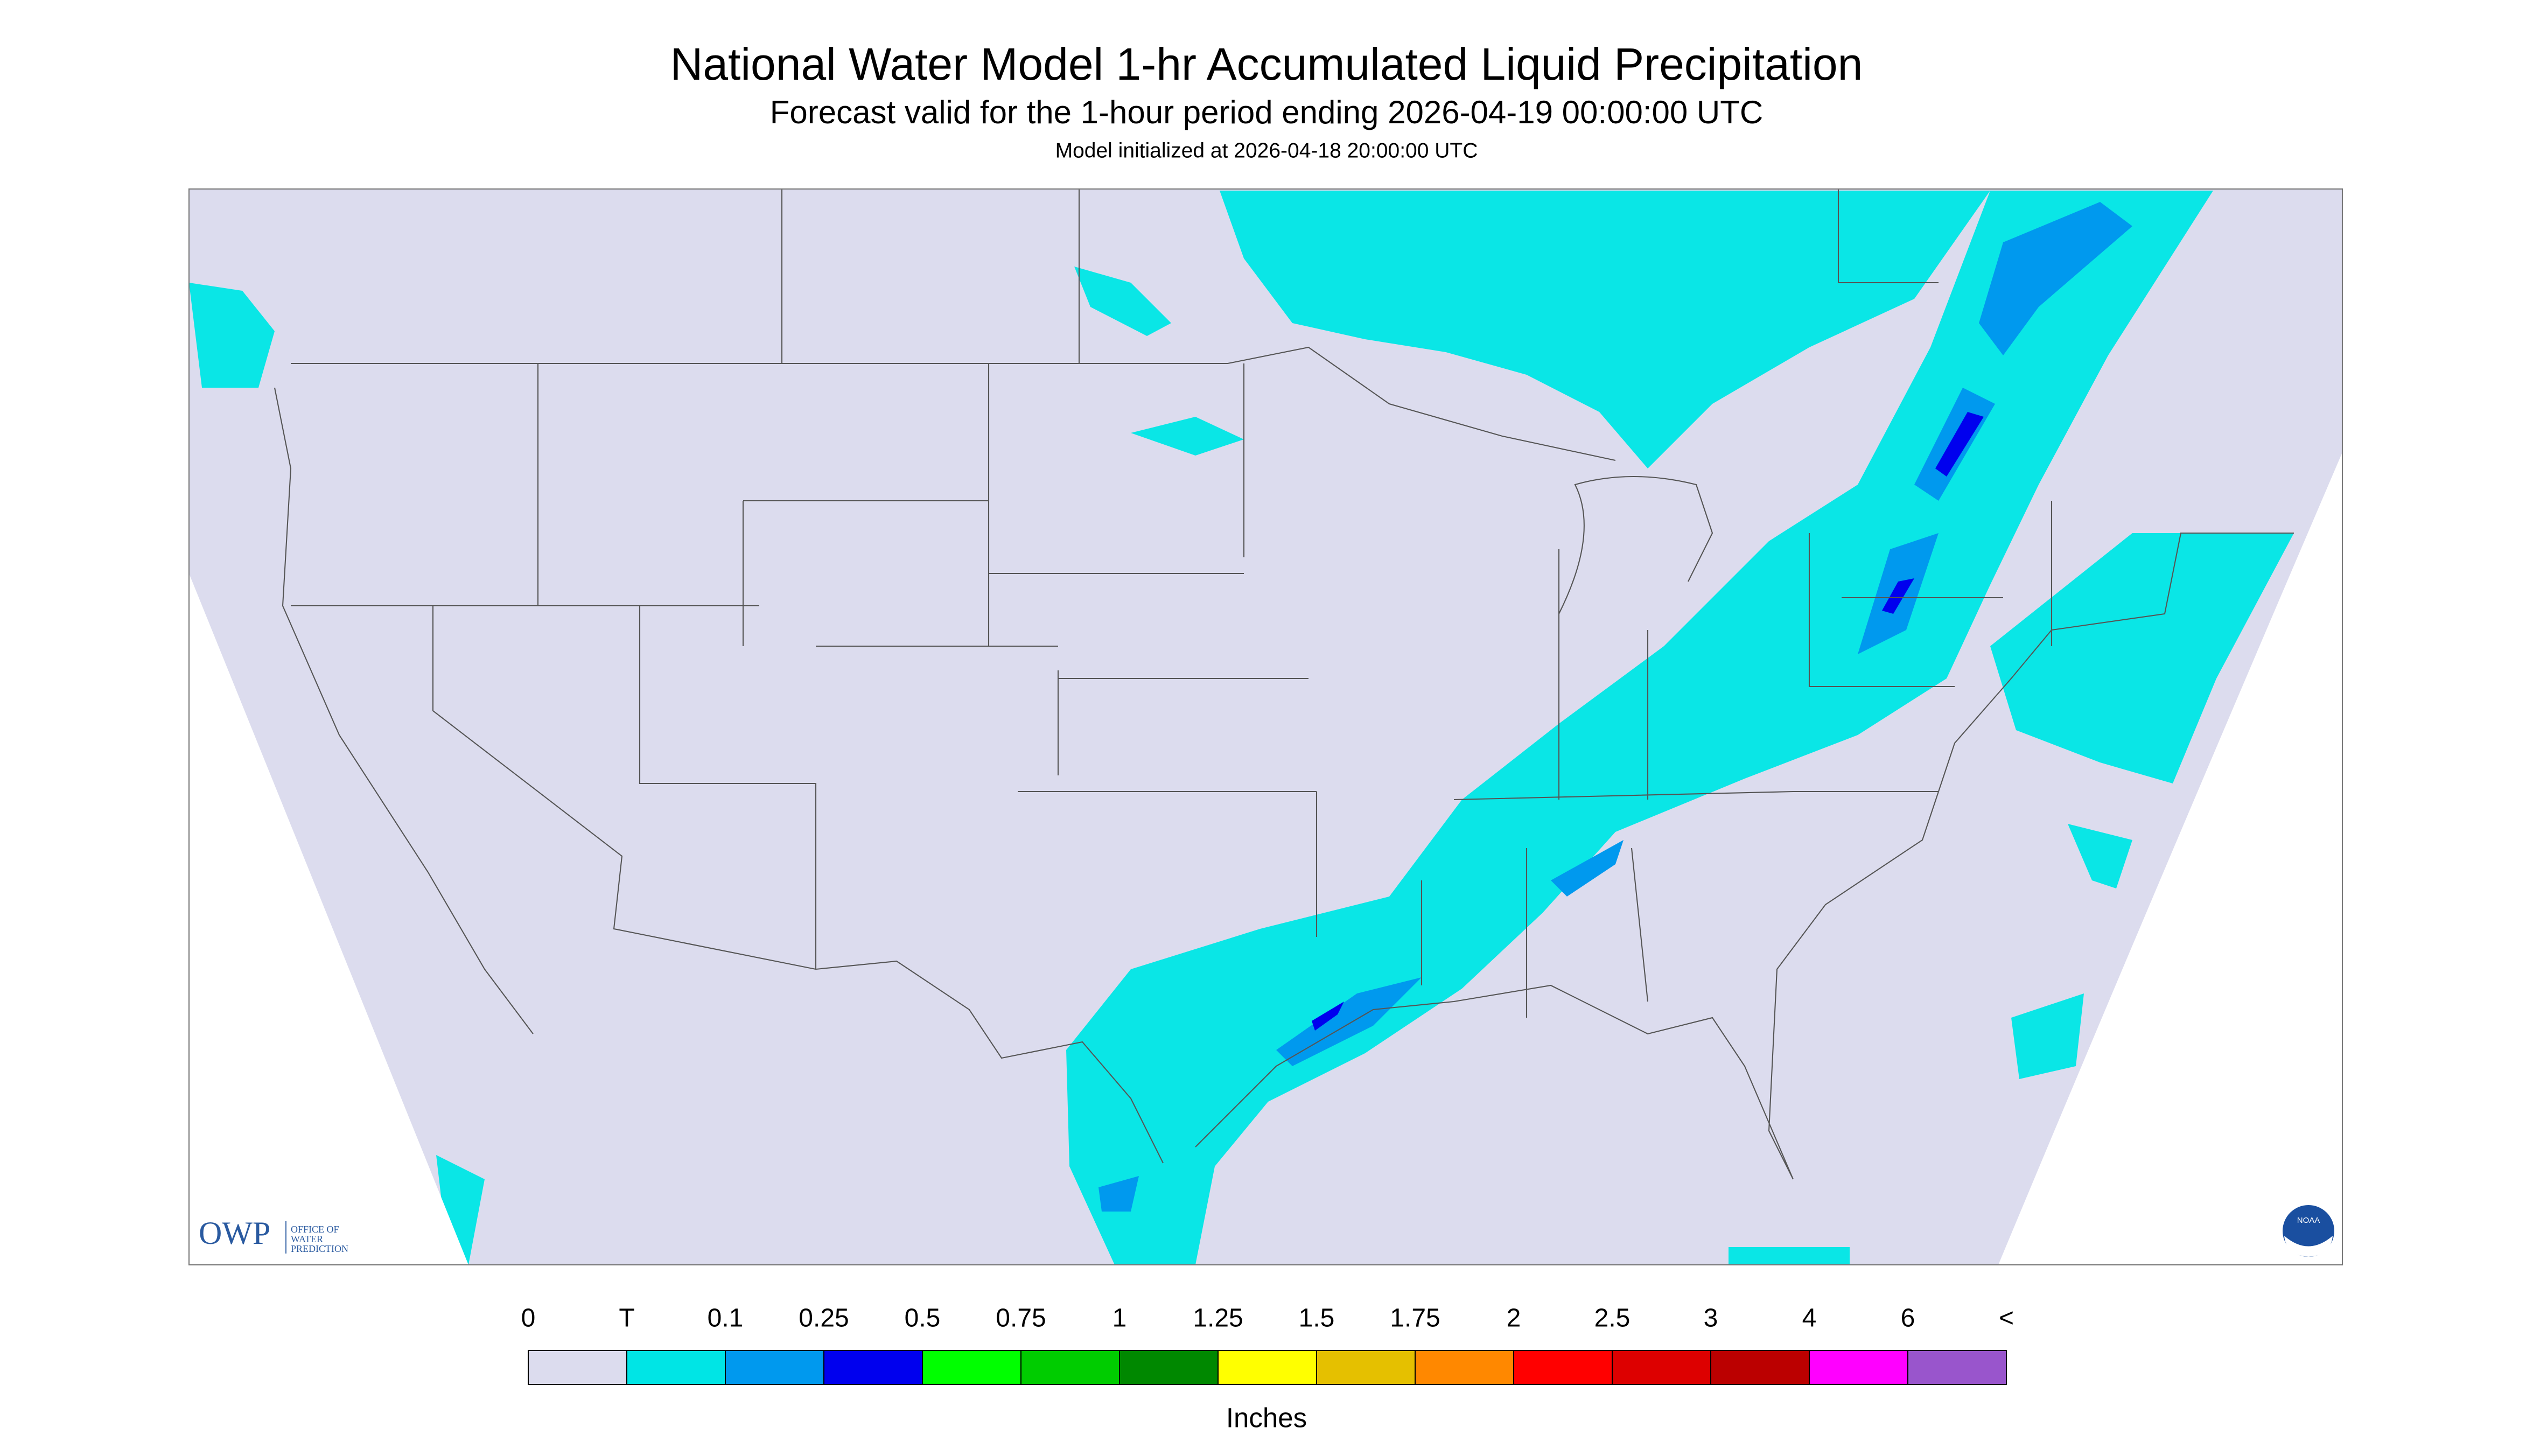 The width and height of the screenshot is (2533, 1456). I want to click on legend-label: 3, so click(1711, 1318).